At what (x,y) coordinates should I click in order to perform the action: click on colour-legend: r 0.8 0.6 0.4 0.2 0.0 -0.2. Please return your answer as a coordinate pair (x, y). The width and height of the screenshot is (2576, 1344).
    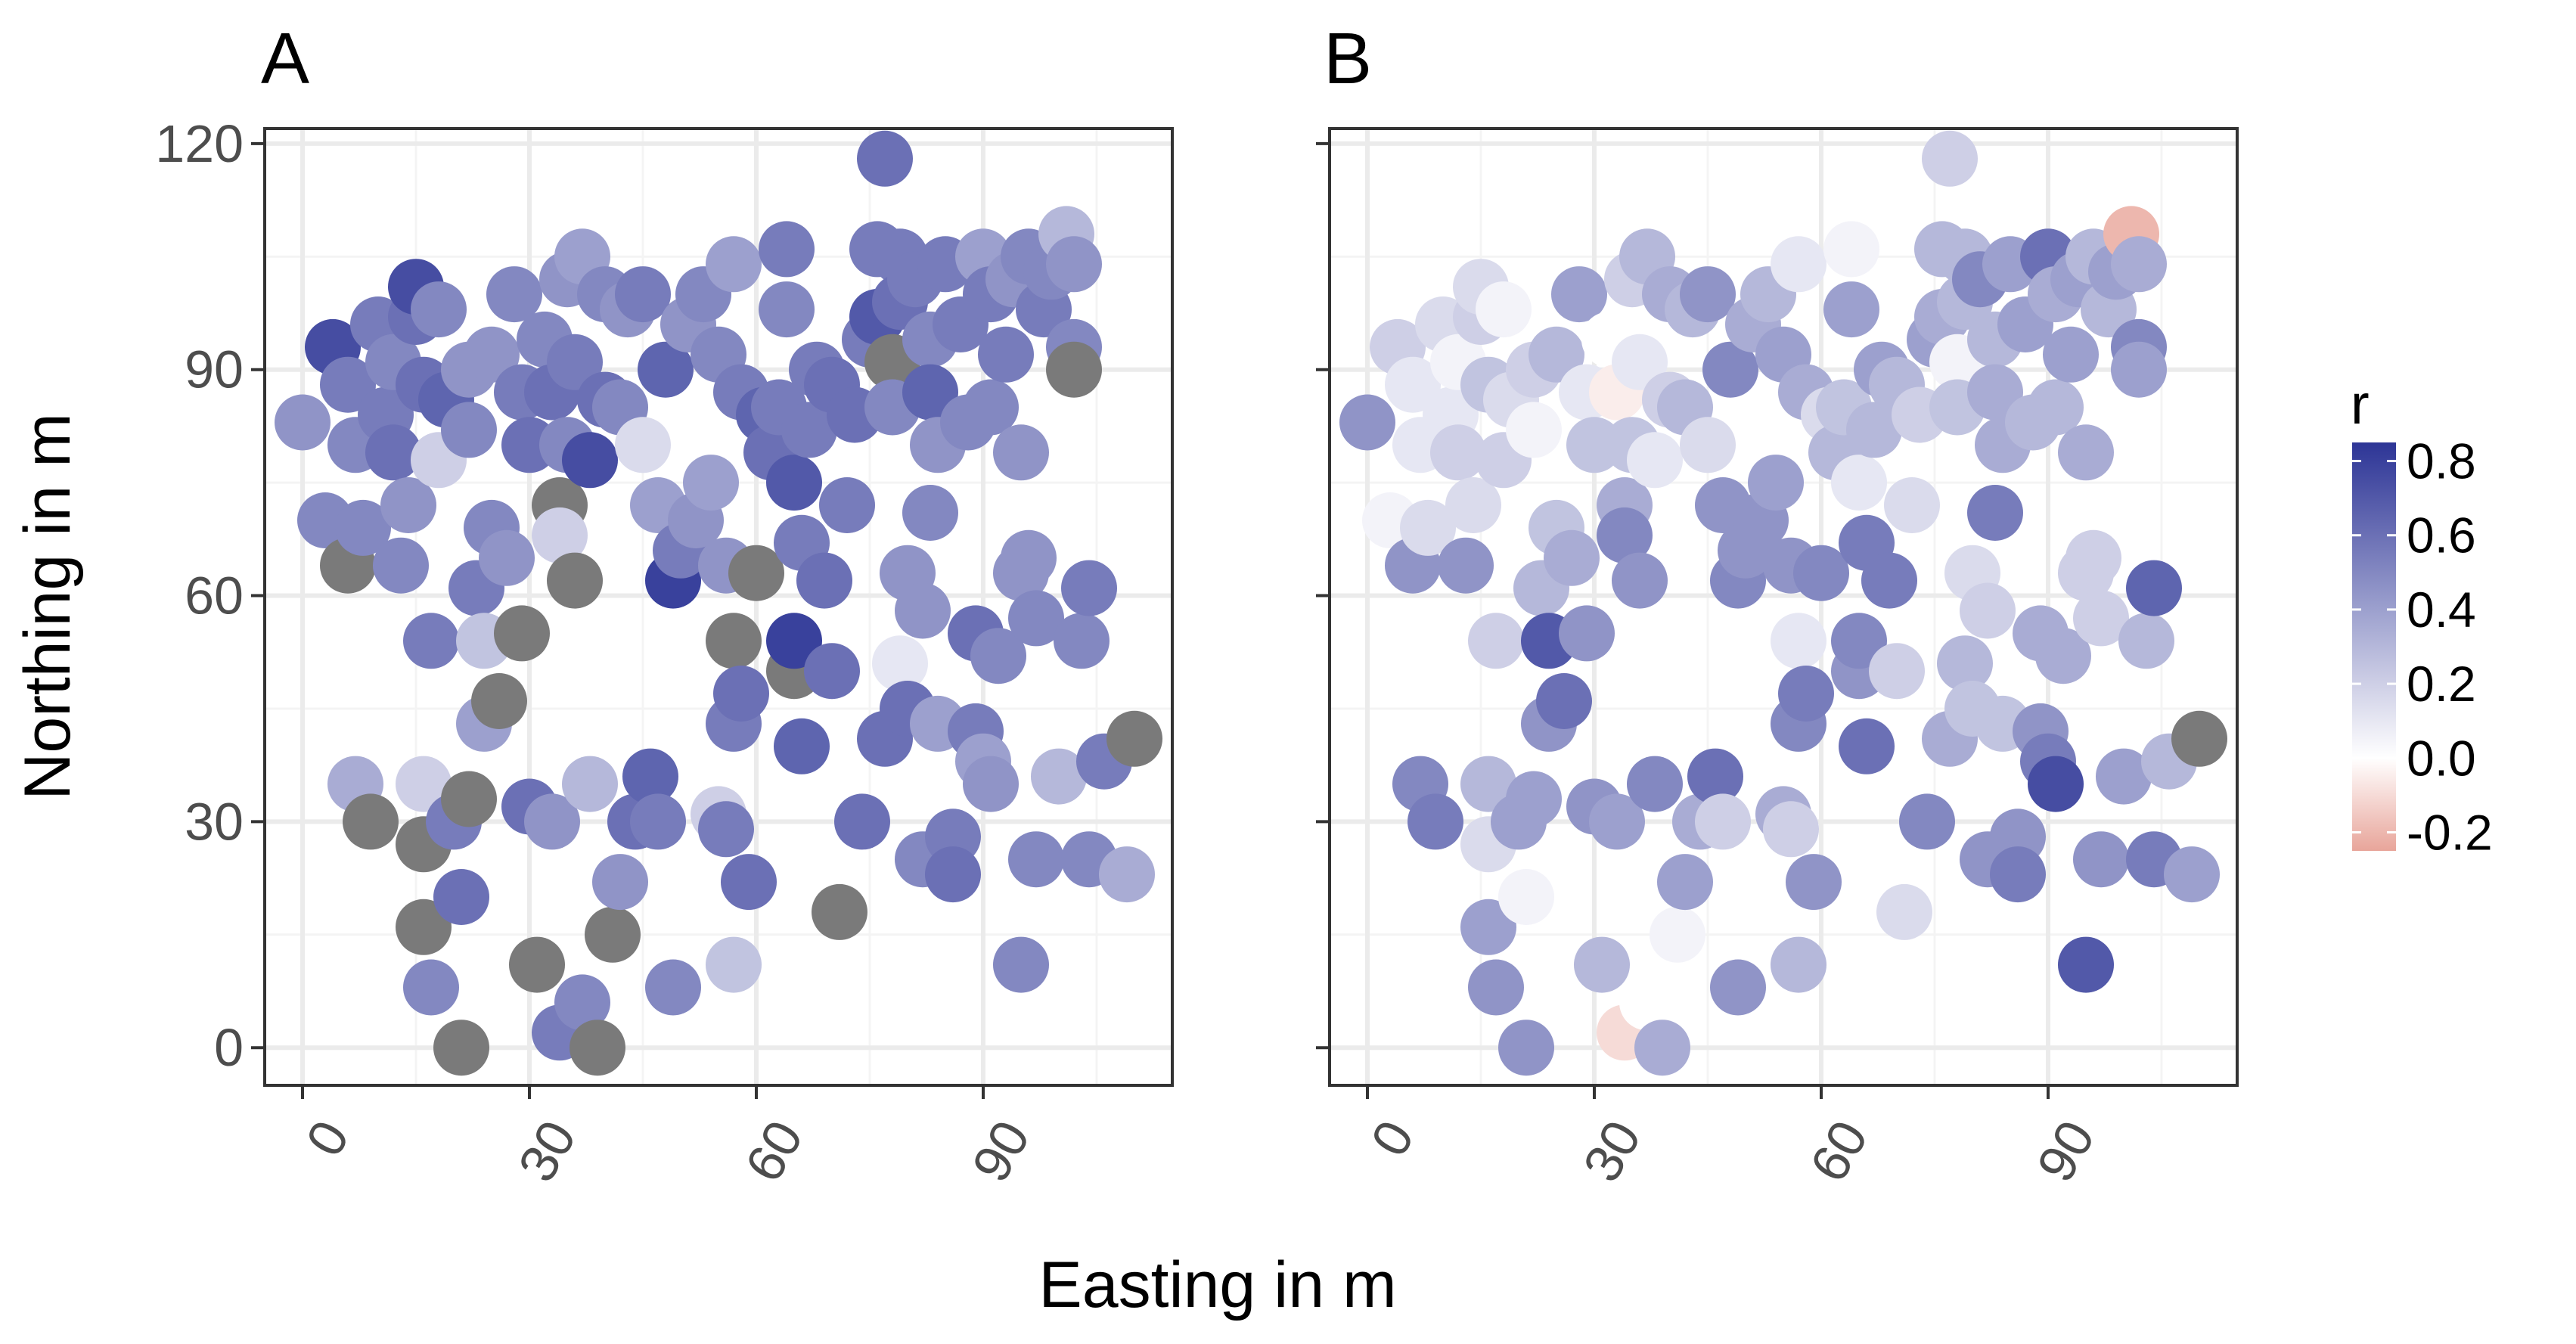
    Looking at the image, I should click on (2422, 616).